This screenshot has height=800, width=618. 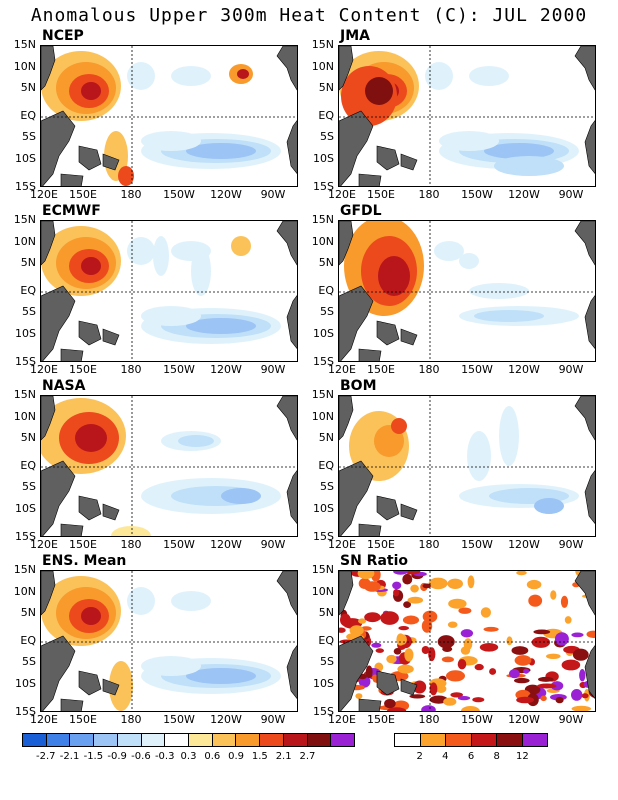 I want to click on sn-ratio-colorbar, so click(x=471, y=740).